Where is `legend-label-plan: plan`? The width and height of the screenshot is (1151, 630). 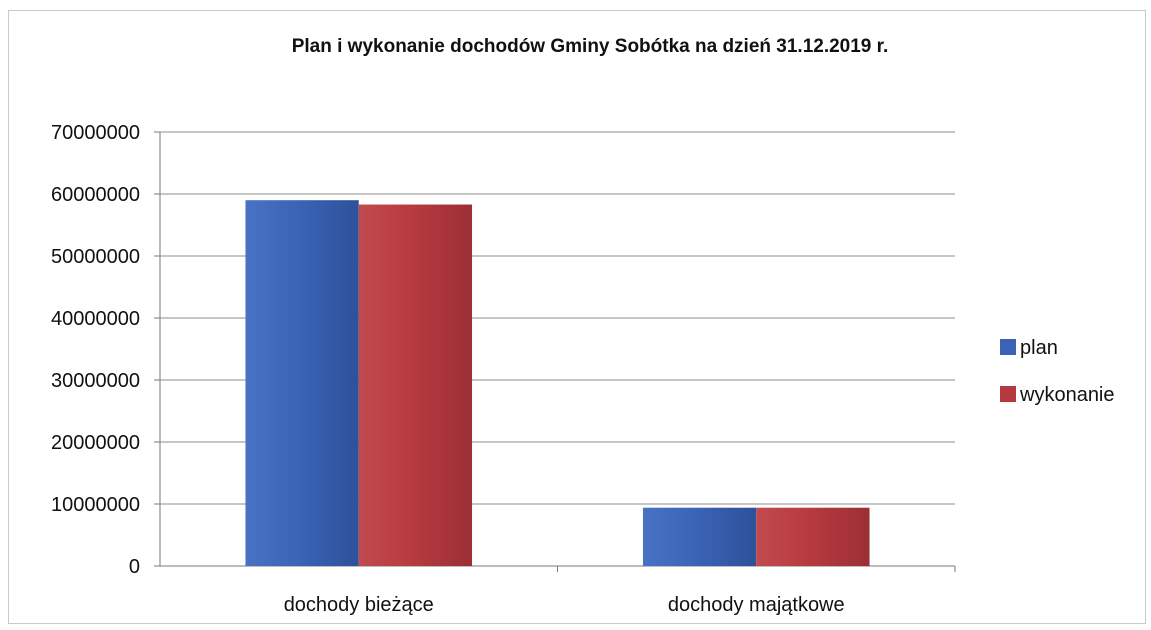
legend-label-plan: plan is located at coordinates (1039, 348).